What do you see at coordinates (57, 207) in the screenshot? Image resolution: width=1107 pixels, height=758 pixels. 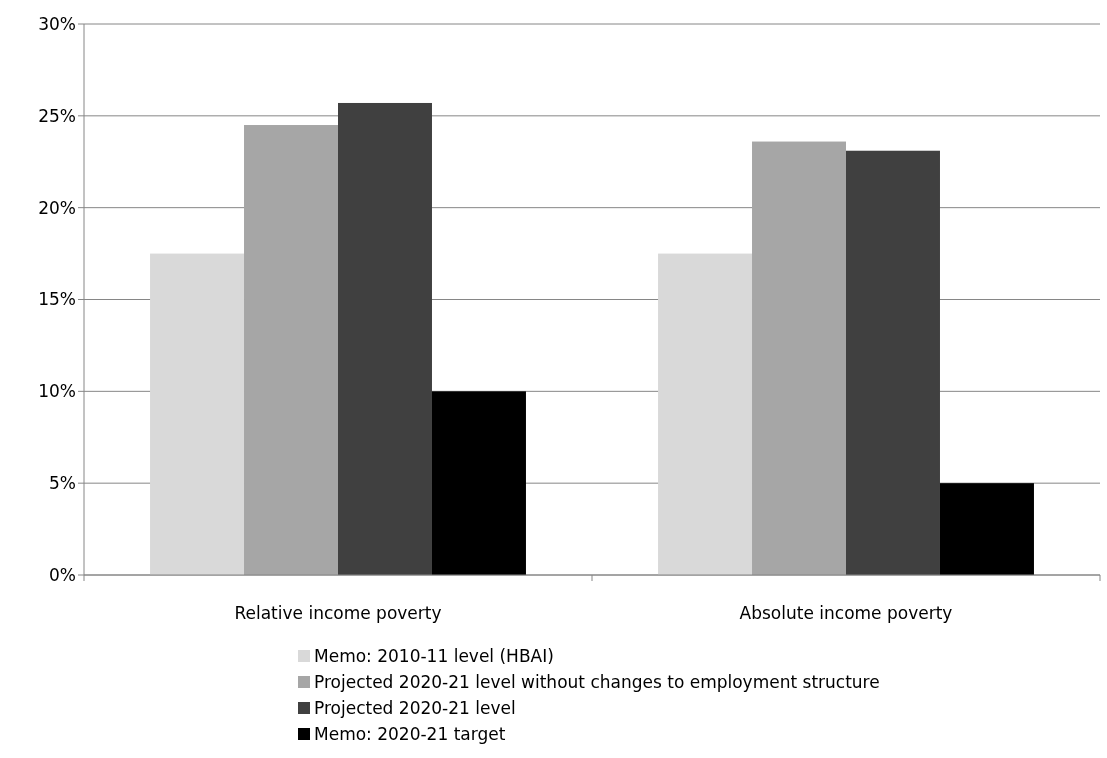 I see `y-tick-label: 20%` at bounding box center [57, 207].